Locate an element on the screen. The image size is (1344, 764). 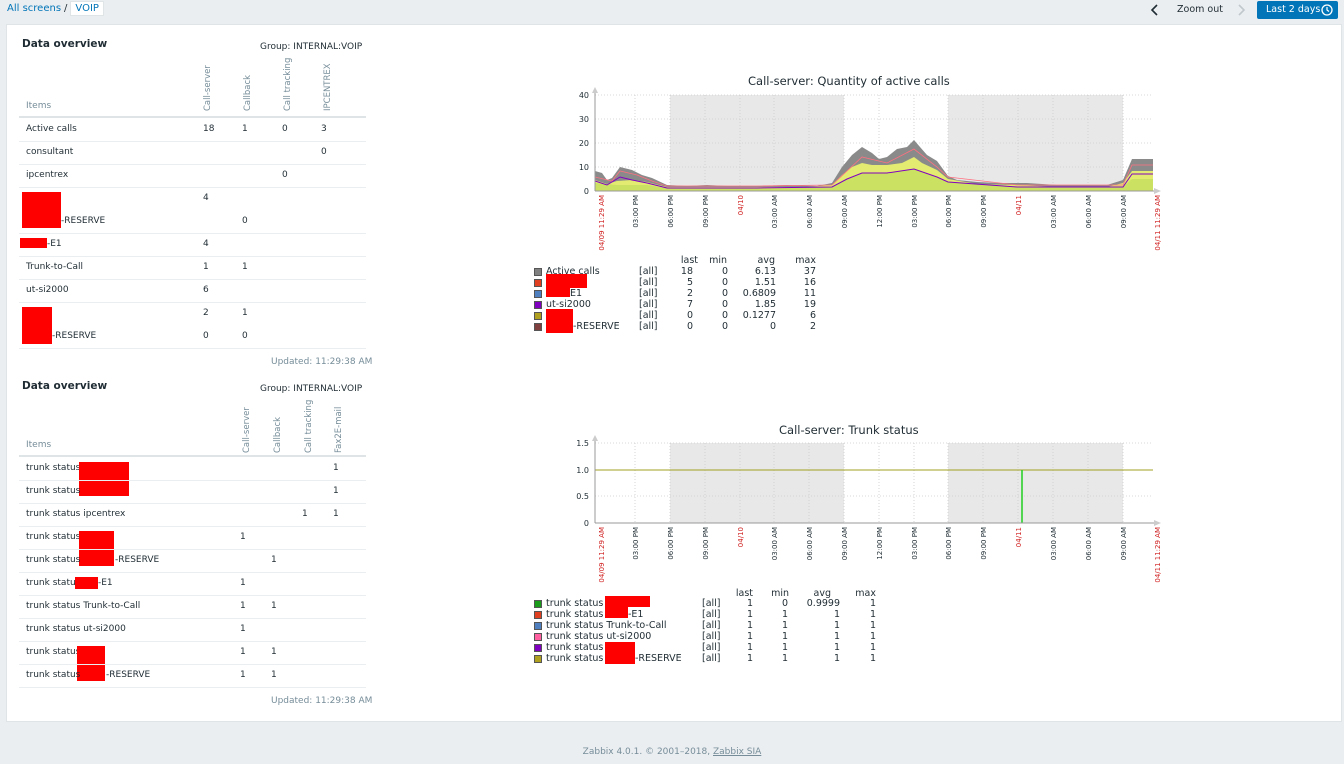
row-label: ut-si2000 is located at coordinates (47, 290).